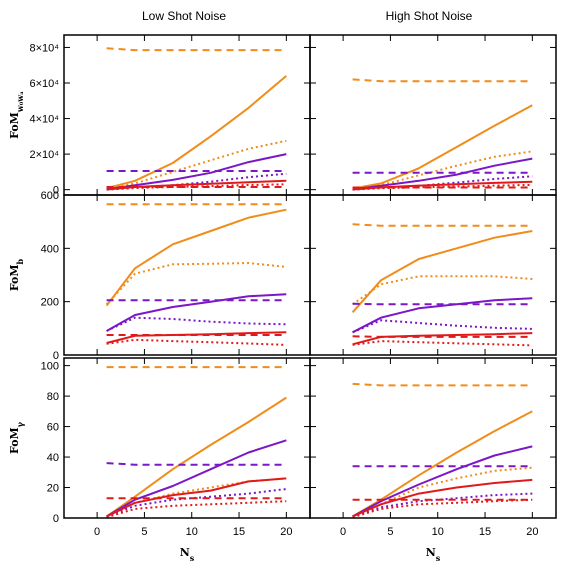 The width and height of the screenshot is (581, 581). What do you see at coordinates (196, 324) in the screenshot?
I see `panel-r1-c0-series-5-dotted` at bounding box center [196, 324].